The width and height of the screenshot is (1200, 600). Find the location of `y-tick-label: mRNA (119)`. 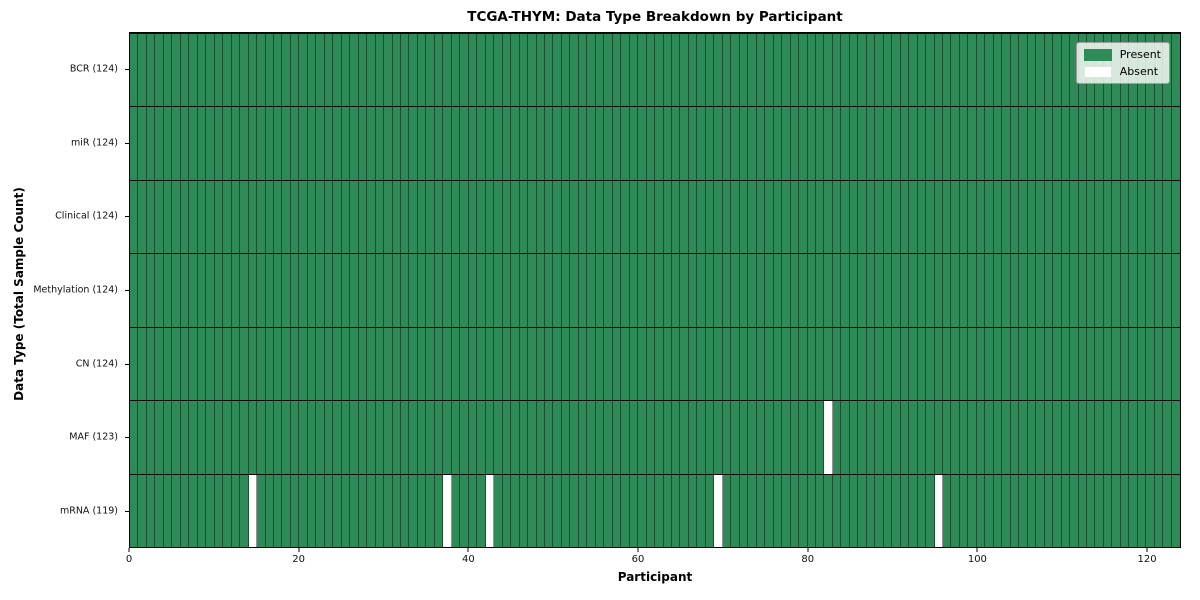

y-tick-label: mRNA (119) is located at coordinates (88, 511).